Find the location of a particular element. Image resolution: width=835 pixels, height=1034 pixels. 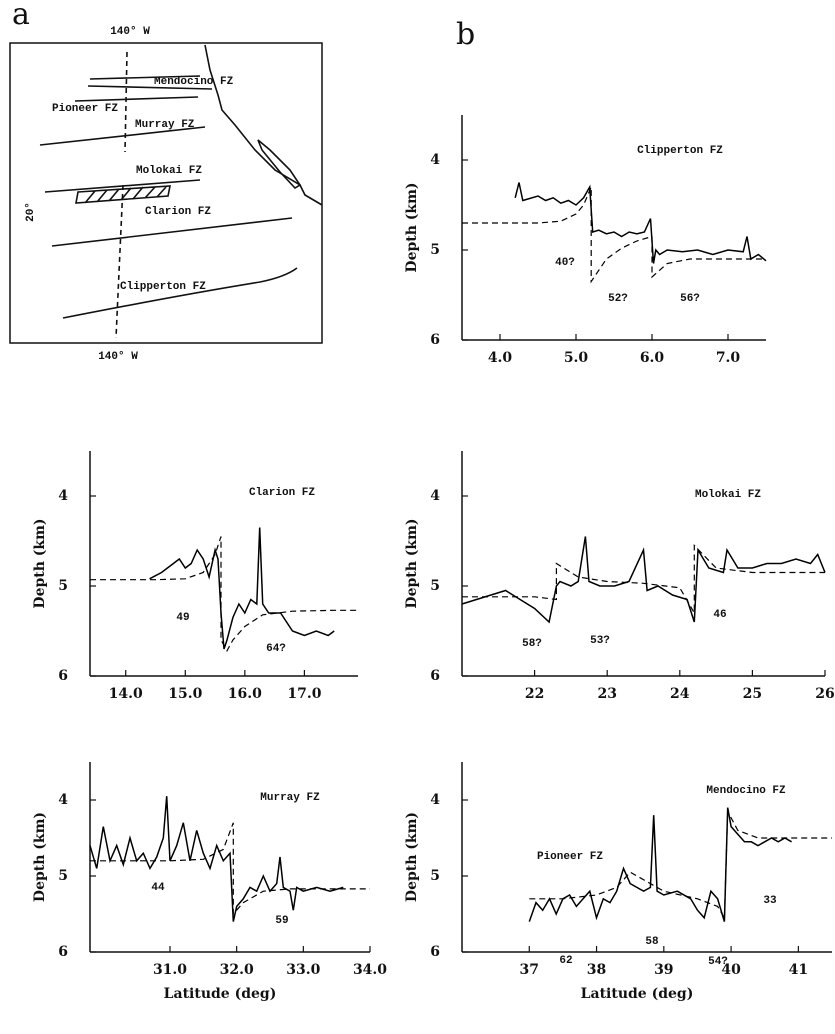

x-tick-label: 17.0 is located at coordinates (304, 694).